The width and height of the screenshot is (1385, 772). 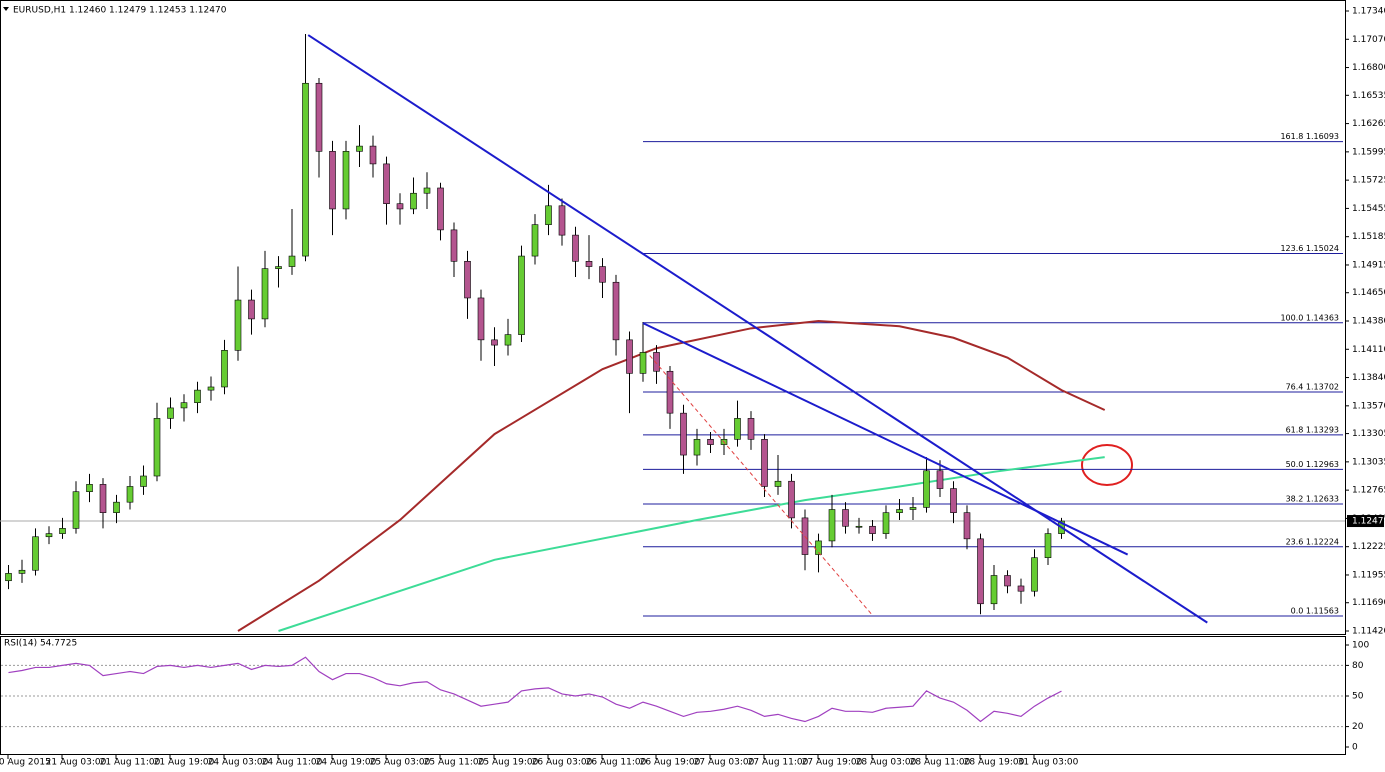 What do you see at coordinates (1312, 464) in the screenshot?
I see `fibo-label: 50.0 1.12963` at bounding box center [1312, 464].